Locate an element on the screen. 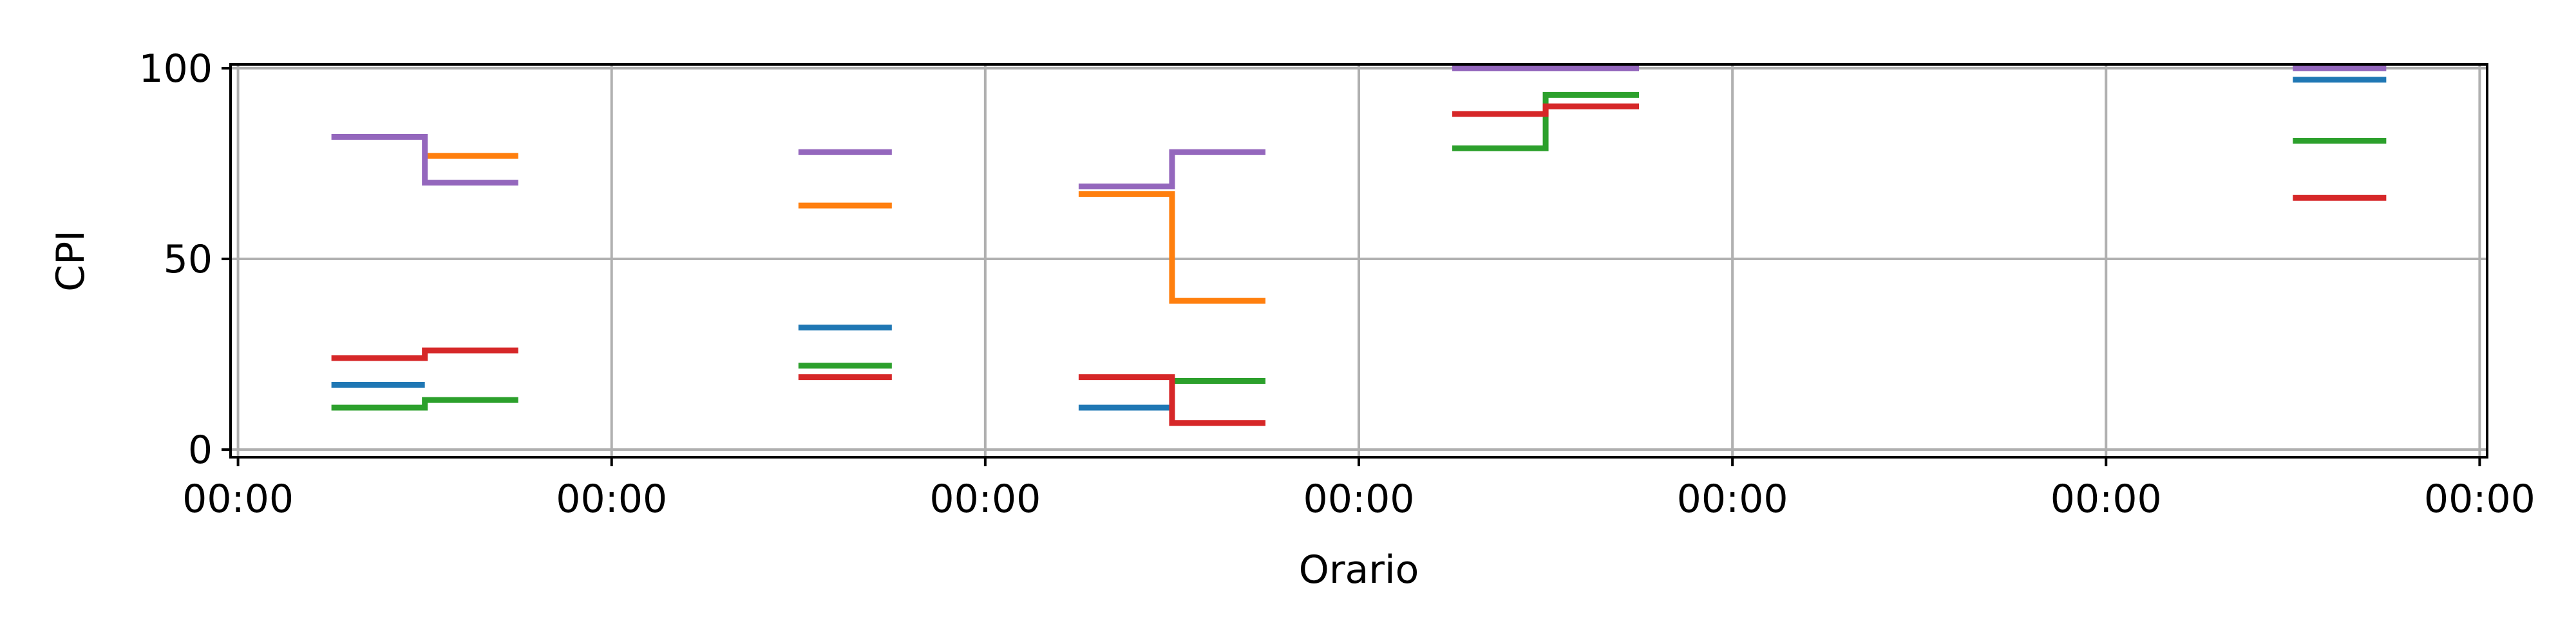 Image resolution: width=2576 pixels, height=644 pixels. x-axis-ticks: 00:00 00:00 00:00 00:00 00:00 00:00 00:00 is located at coordinates (1358, 490).